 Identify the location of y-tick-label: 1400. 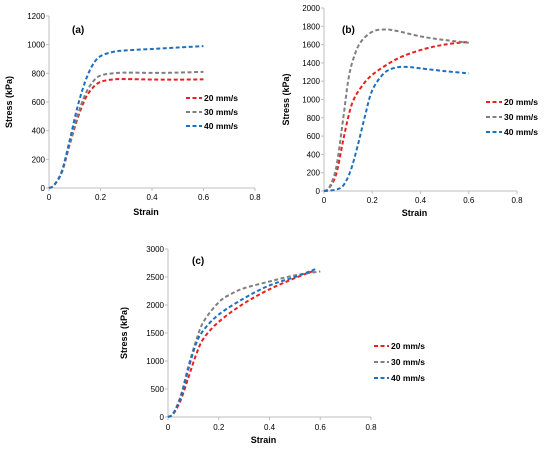
(311, 63).